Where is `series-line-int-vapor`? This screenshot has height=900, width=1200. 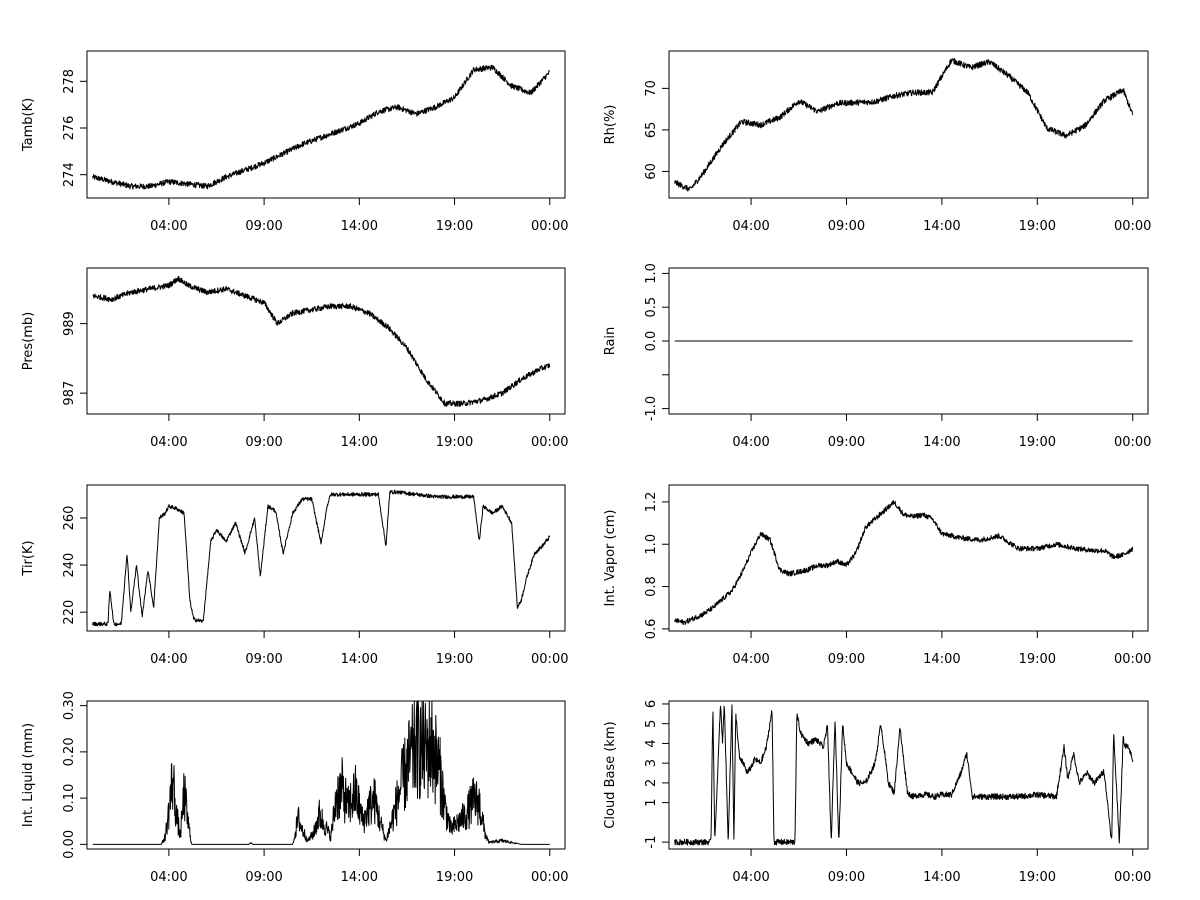
series-line-int-vapor is located at coordinates (904, 562).